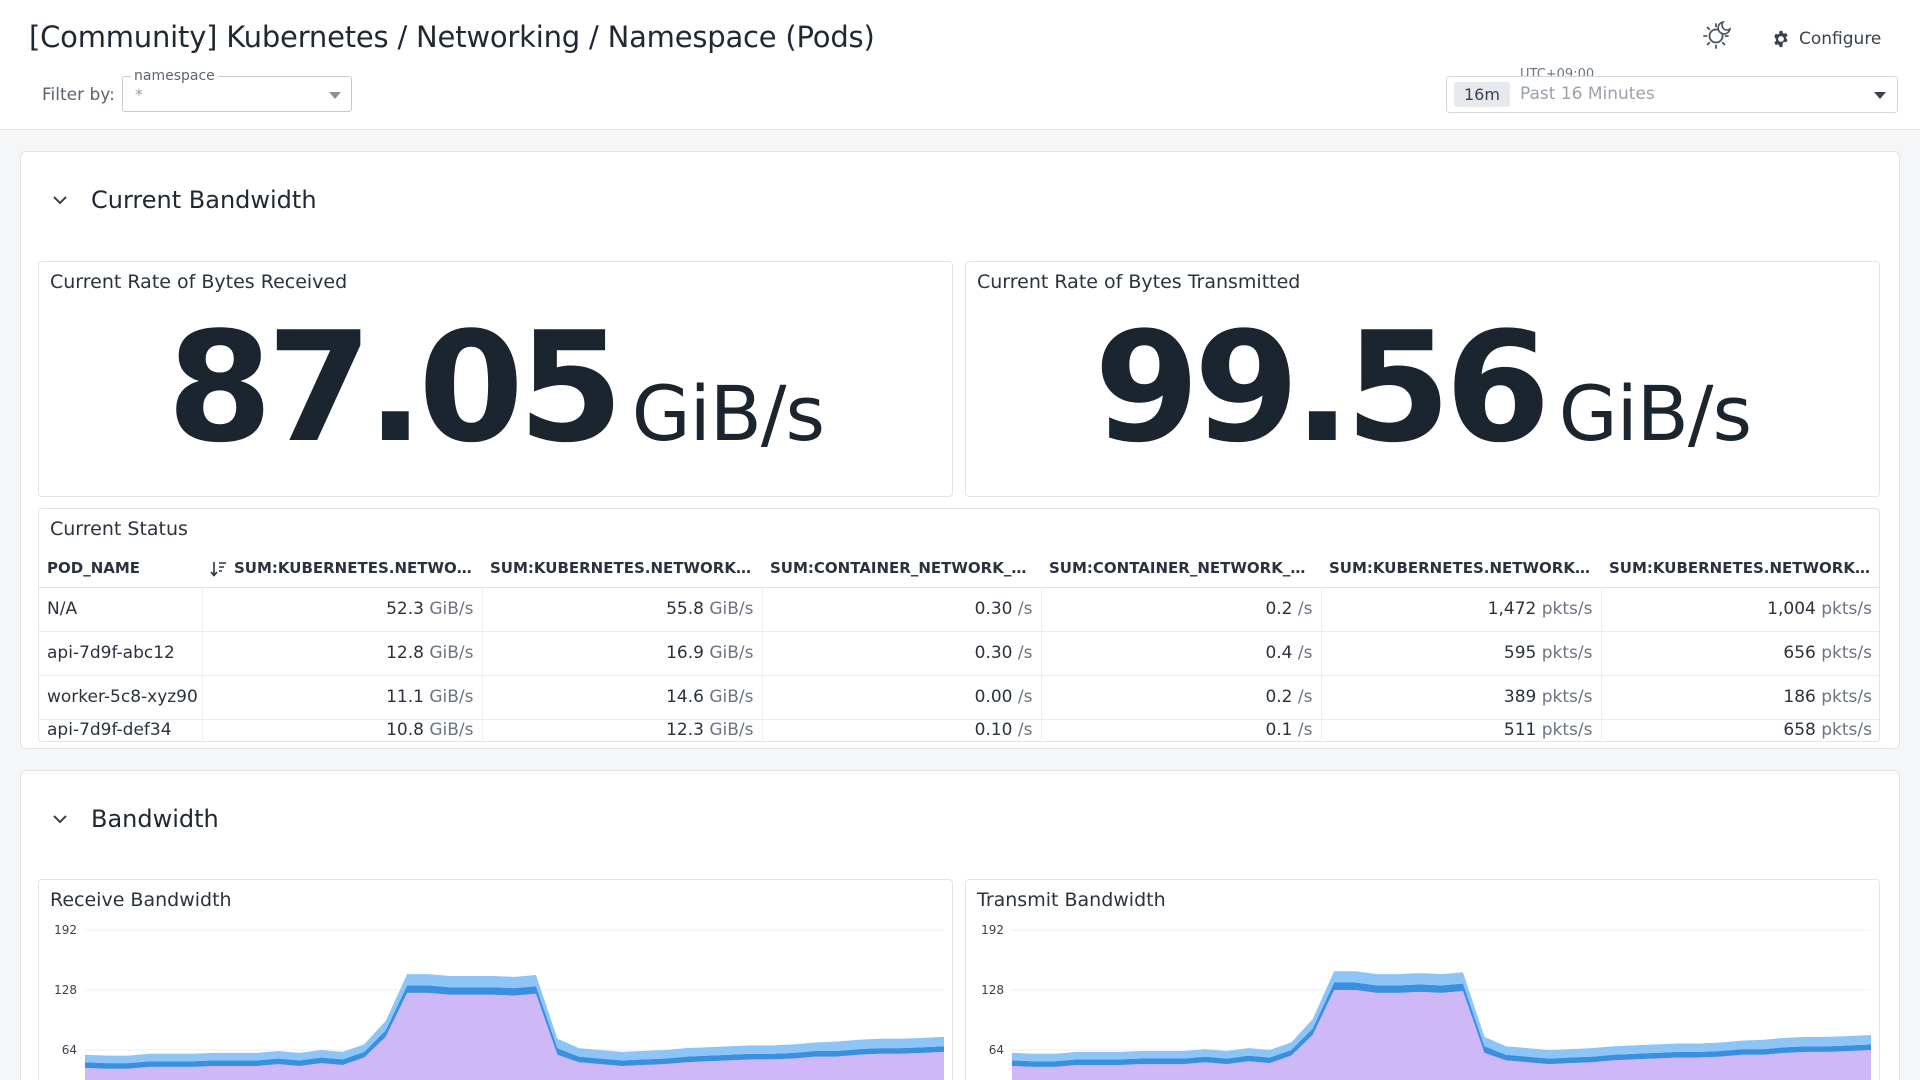 The image size is (1920, 1080). What do you see at coordinates (1799, 697) in the screenshot?
I see `cell-value: 186` at bounding box center [1799, 697].